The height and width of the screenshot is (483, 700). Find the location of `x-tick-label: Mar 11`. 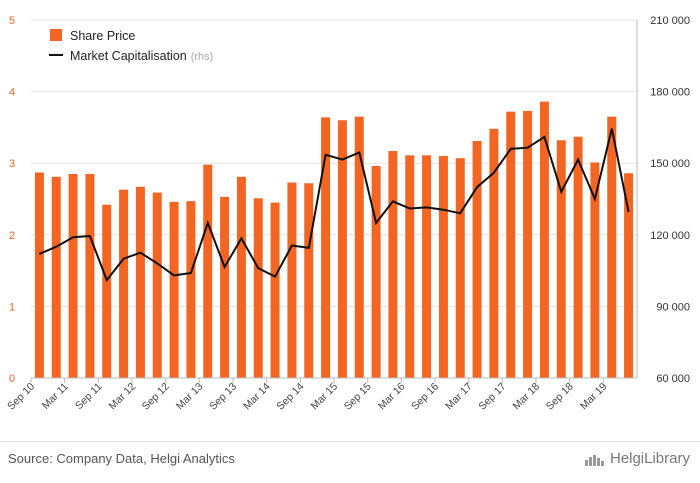

x-tick-label: Mar 11 is located at coordinates (55, 396).